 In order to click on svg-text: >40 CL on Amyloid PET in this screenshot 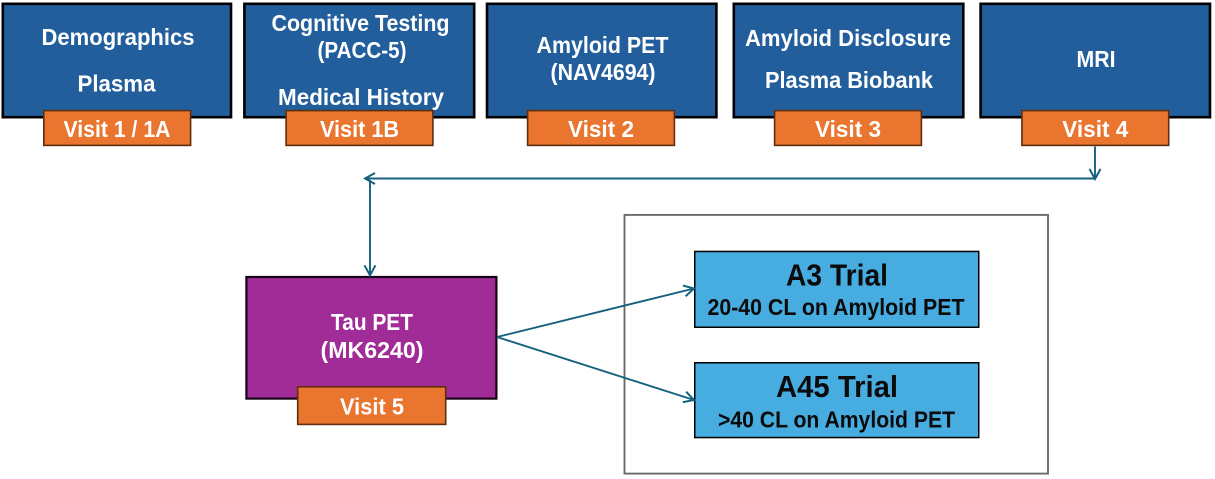, I will do `click(836, 419)`.